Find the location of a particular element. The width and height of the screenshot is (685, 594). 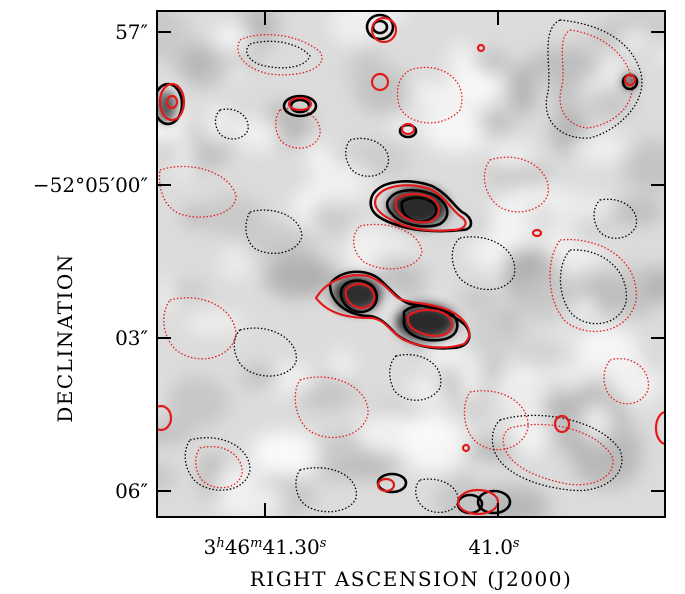

y-tick-label: 03″ is located at coordinates (131, 338).